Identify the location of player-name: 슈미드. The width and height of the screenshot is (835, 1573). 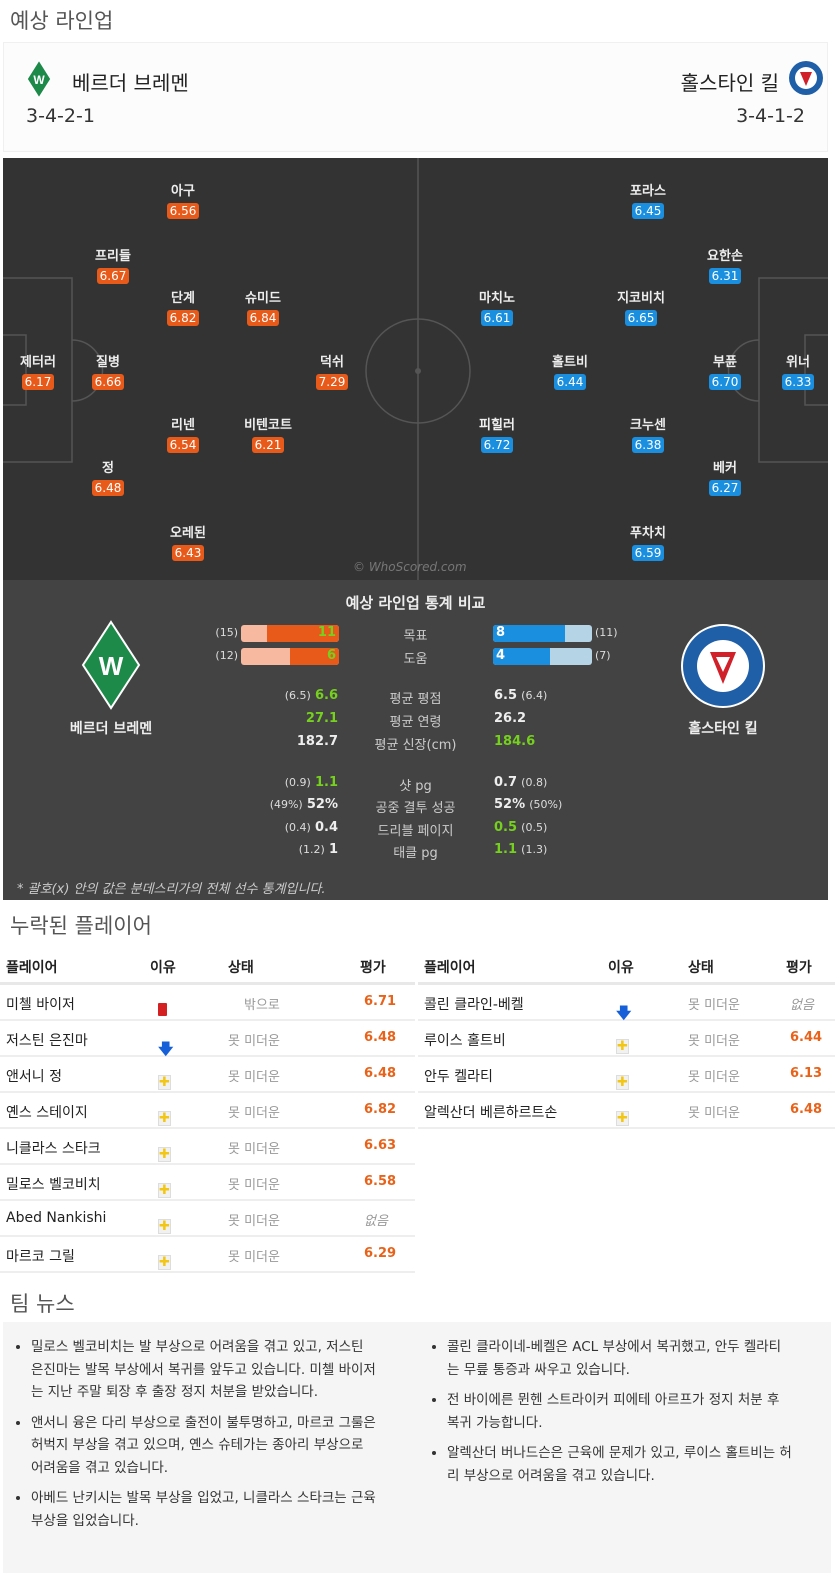
(263, 298).